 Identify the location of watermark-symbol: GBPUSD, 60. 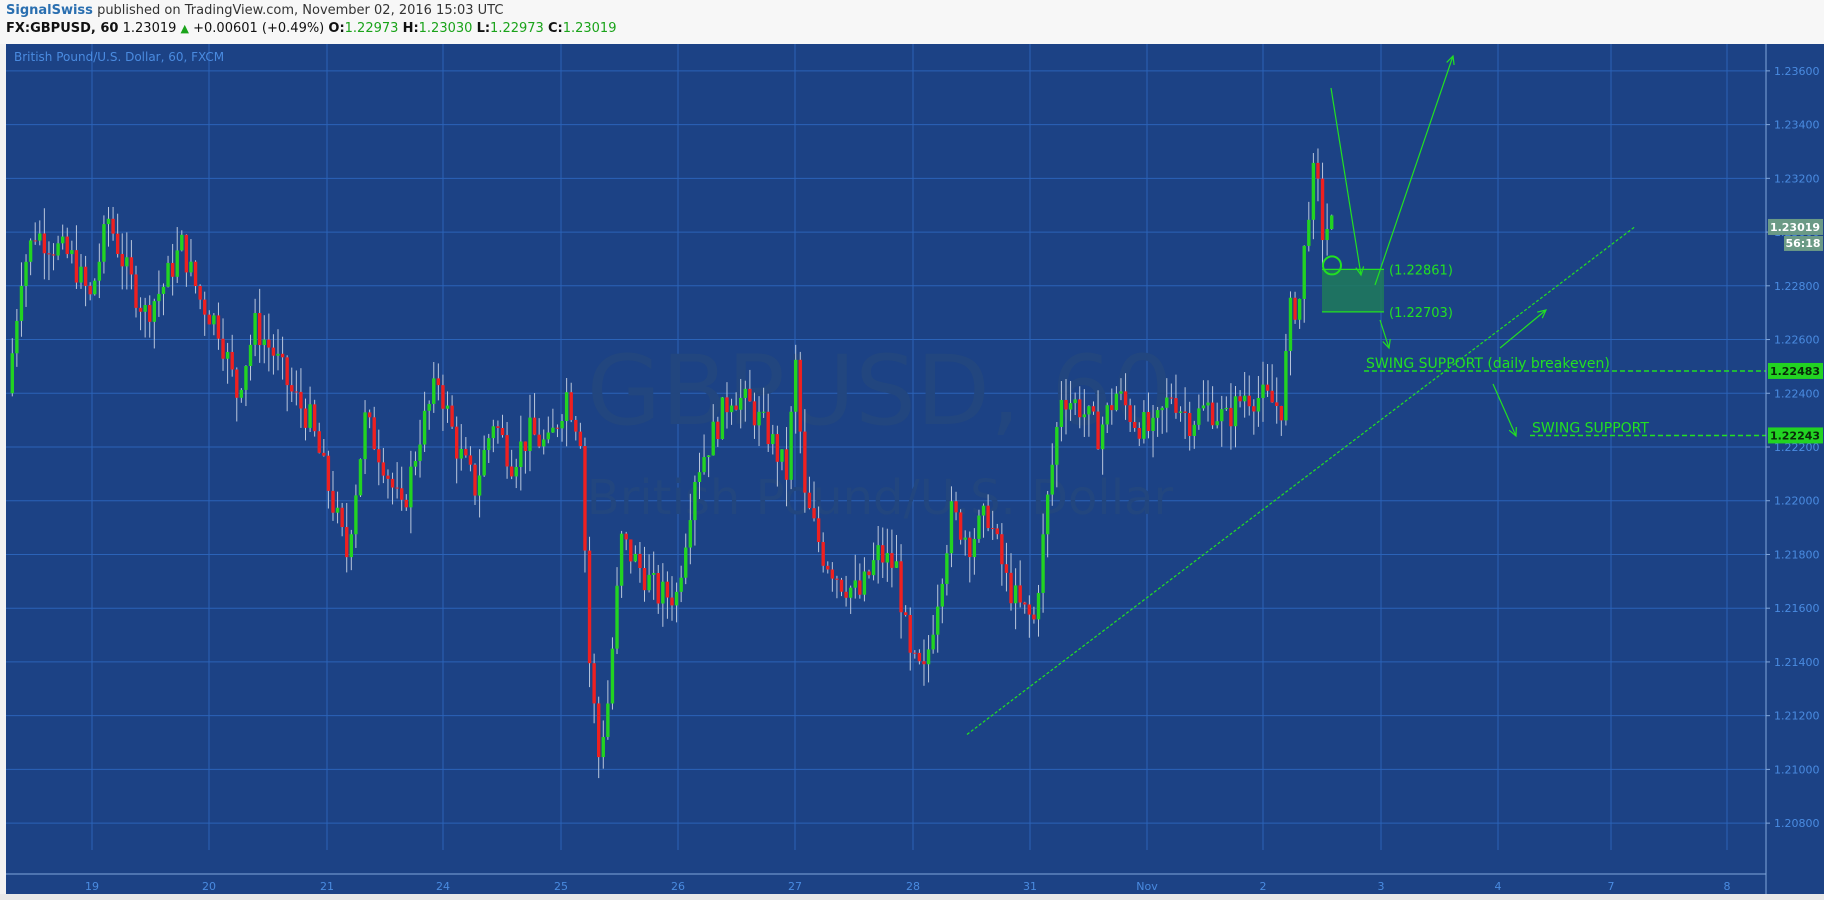
(880, 391).